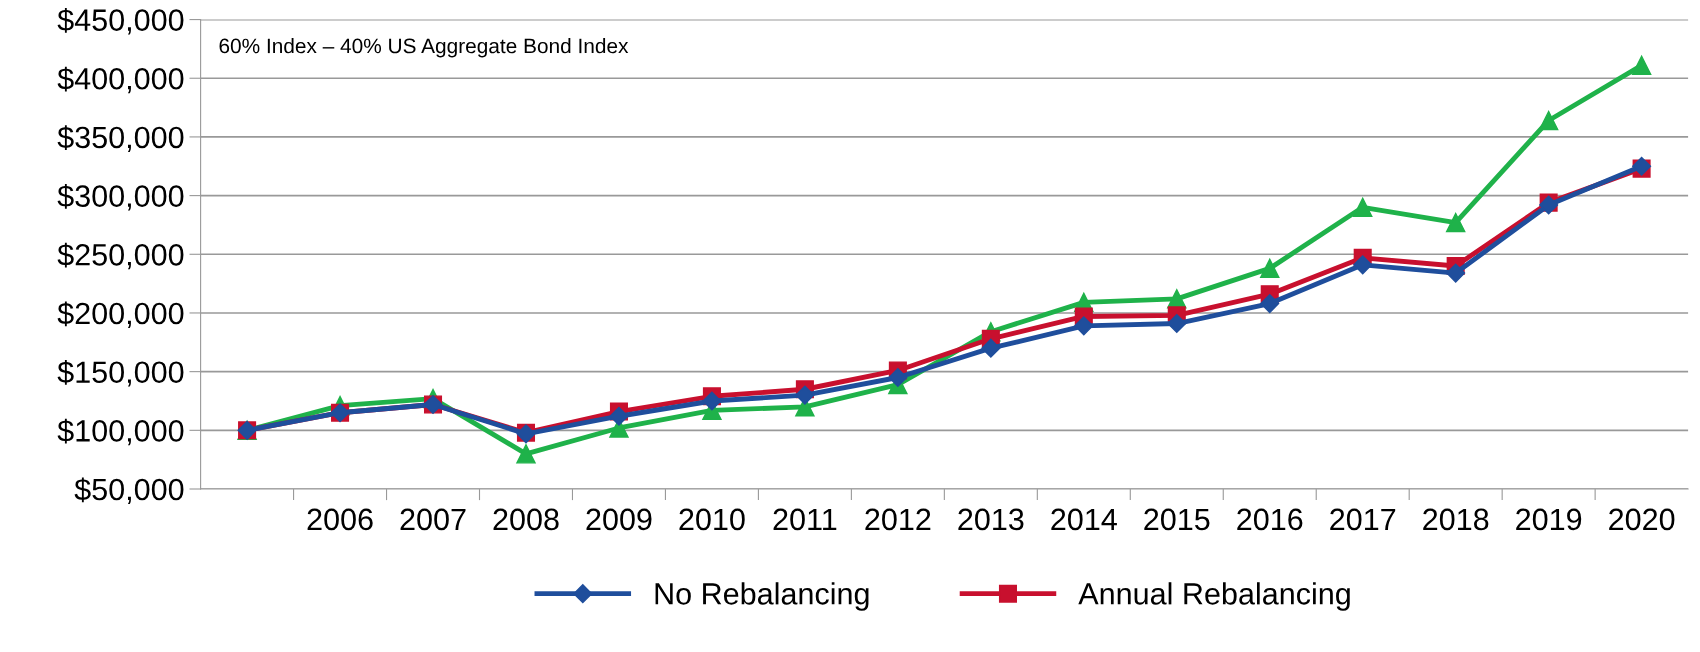 The width and height of the screenshot is (1700, 652). What do you see at coordinates (120, 197) in the screenshot?
I see `y-tick-label: $300,000` at bounding box center [120, 197].